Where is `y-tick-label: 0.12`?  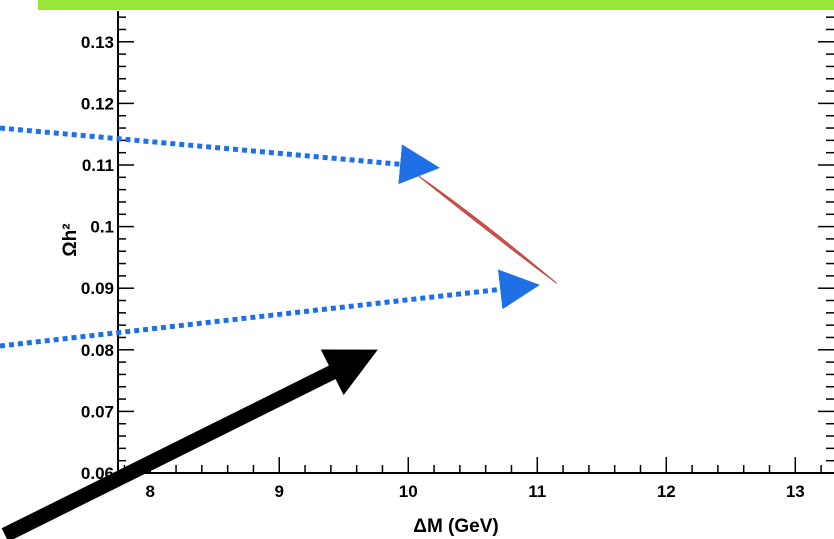
y-tick-label: 0.12 is located at coordinates (97, 103).